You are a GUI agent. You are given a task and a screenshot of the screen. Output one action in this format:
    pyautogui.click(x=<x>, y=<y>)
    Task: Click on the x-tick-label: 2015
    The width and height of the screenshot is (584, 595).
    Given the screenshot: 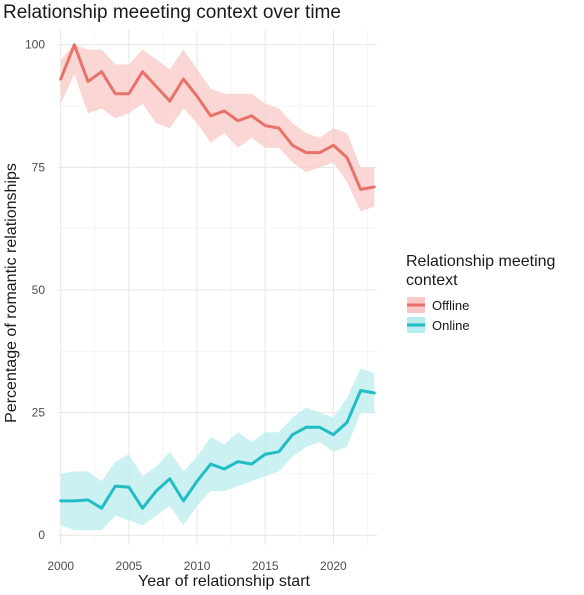 What is the action you would take?
    pyautogui.click(x=265, y=566)
    